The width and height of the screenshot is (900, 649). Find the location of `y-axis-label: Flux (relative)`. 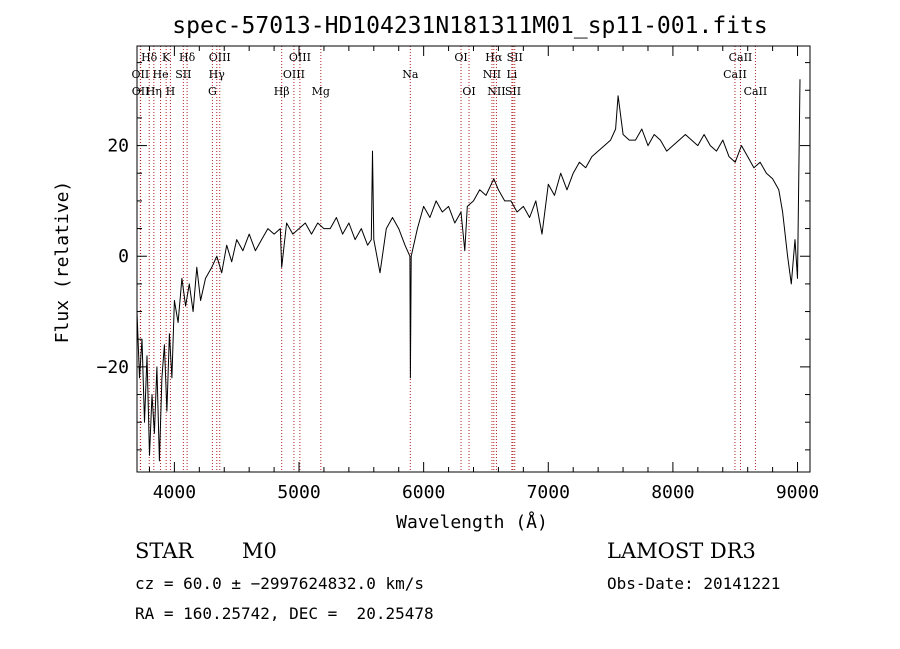

y-axis-label: Flux (relative) is located at coordinates (62, 262).